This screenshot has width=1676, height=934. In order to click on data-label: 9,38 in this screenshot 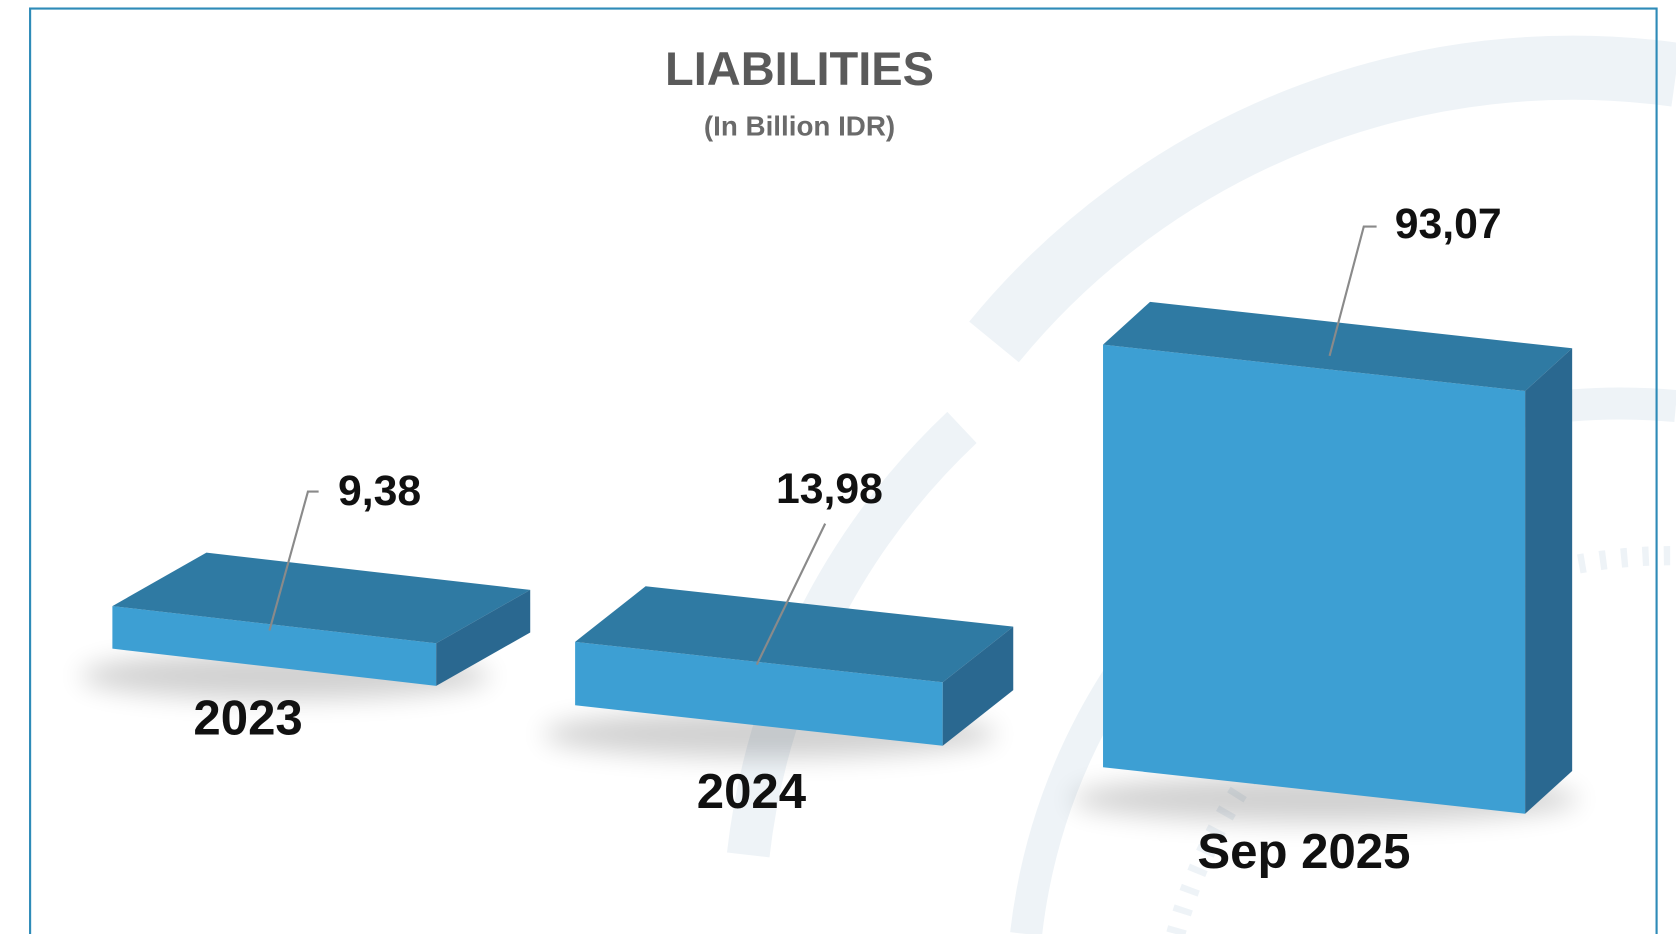, I will do `click(379, 491)`.